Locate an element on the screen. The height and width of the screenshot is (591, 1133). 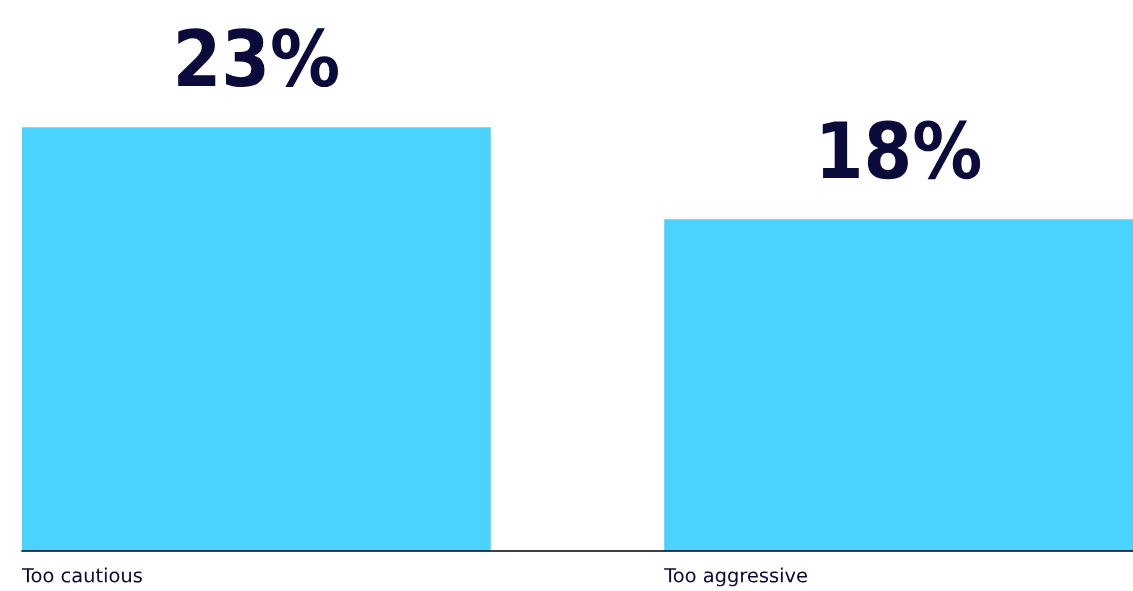
x-tick-label: Too aggressive is located at coordinates (735, 577).